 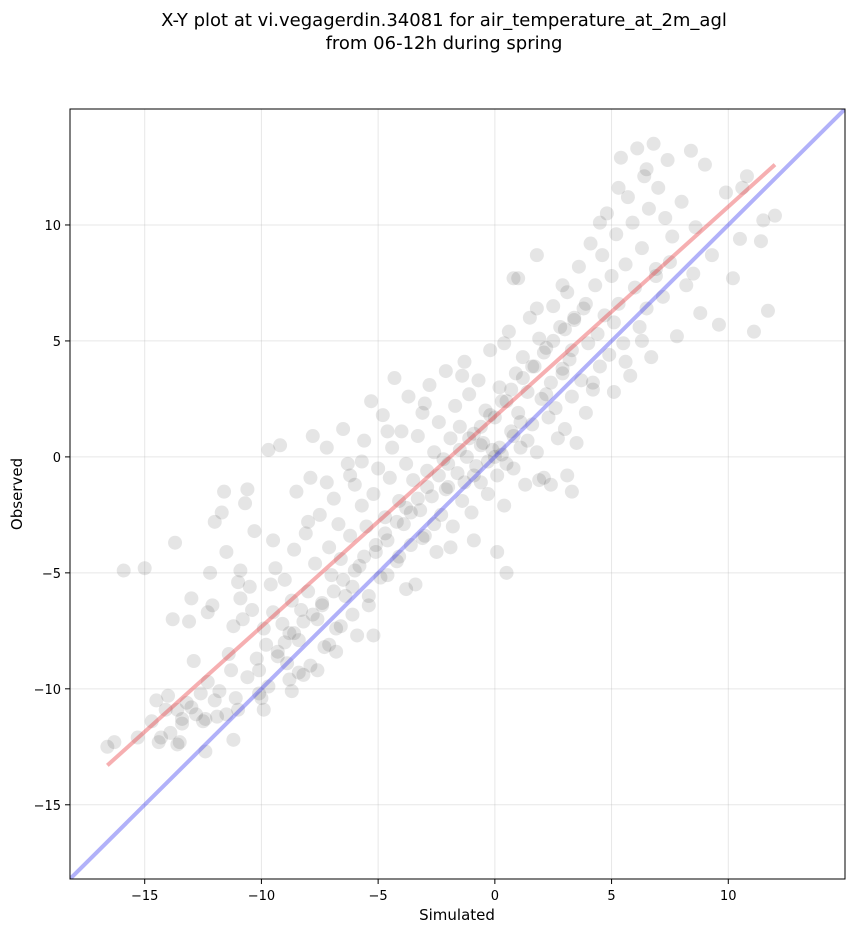 What do you see at coordinates (51, 574) in the screenshot?
I see `y-tick-label: −5` at bounding box center [51, 574].